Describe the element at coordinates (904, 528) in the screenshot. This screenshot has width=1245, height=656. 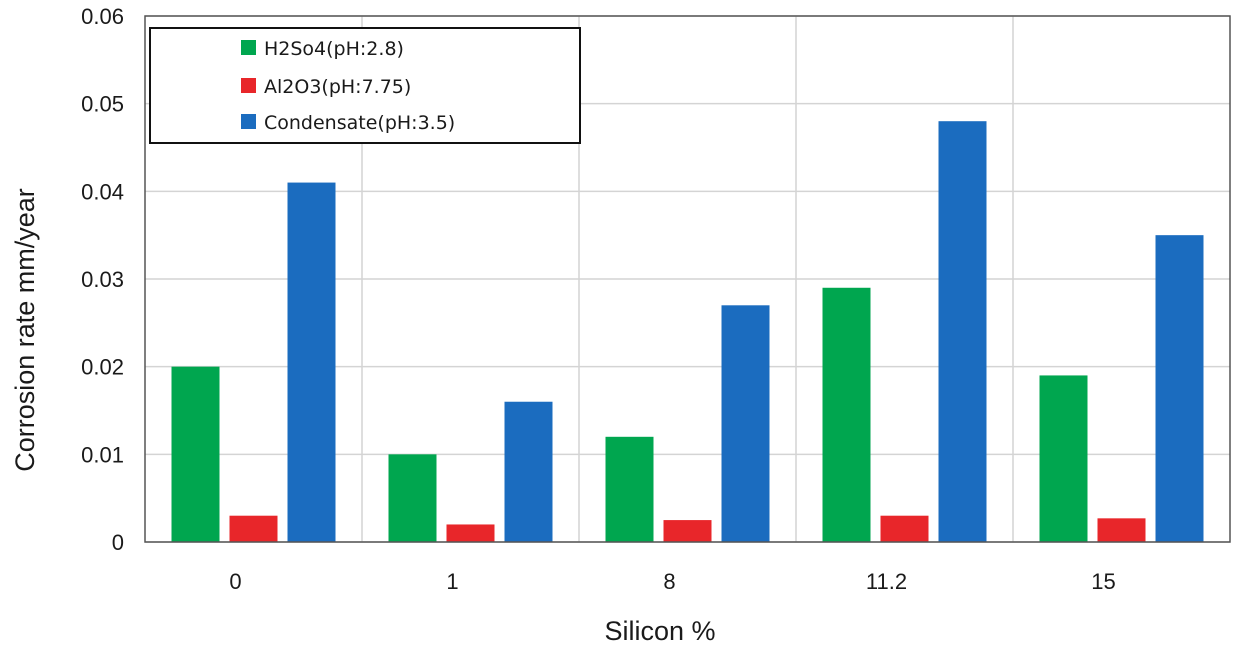
I see `bar-al2o3-11.2` at that location.